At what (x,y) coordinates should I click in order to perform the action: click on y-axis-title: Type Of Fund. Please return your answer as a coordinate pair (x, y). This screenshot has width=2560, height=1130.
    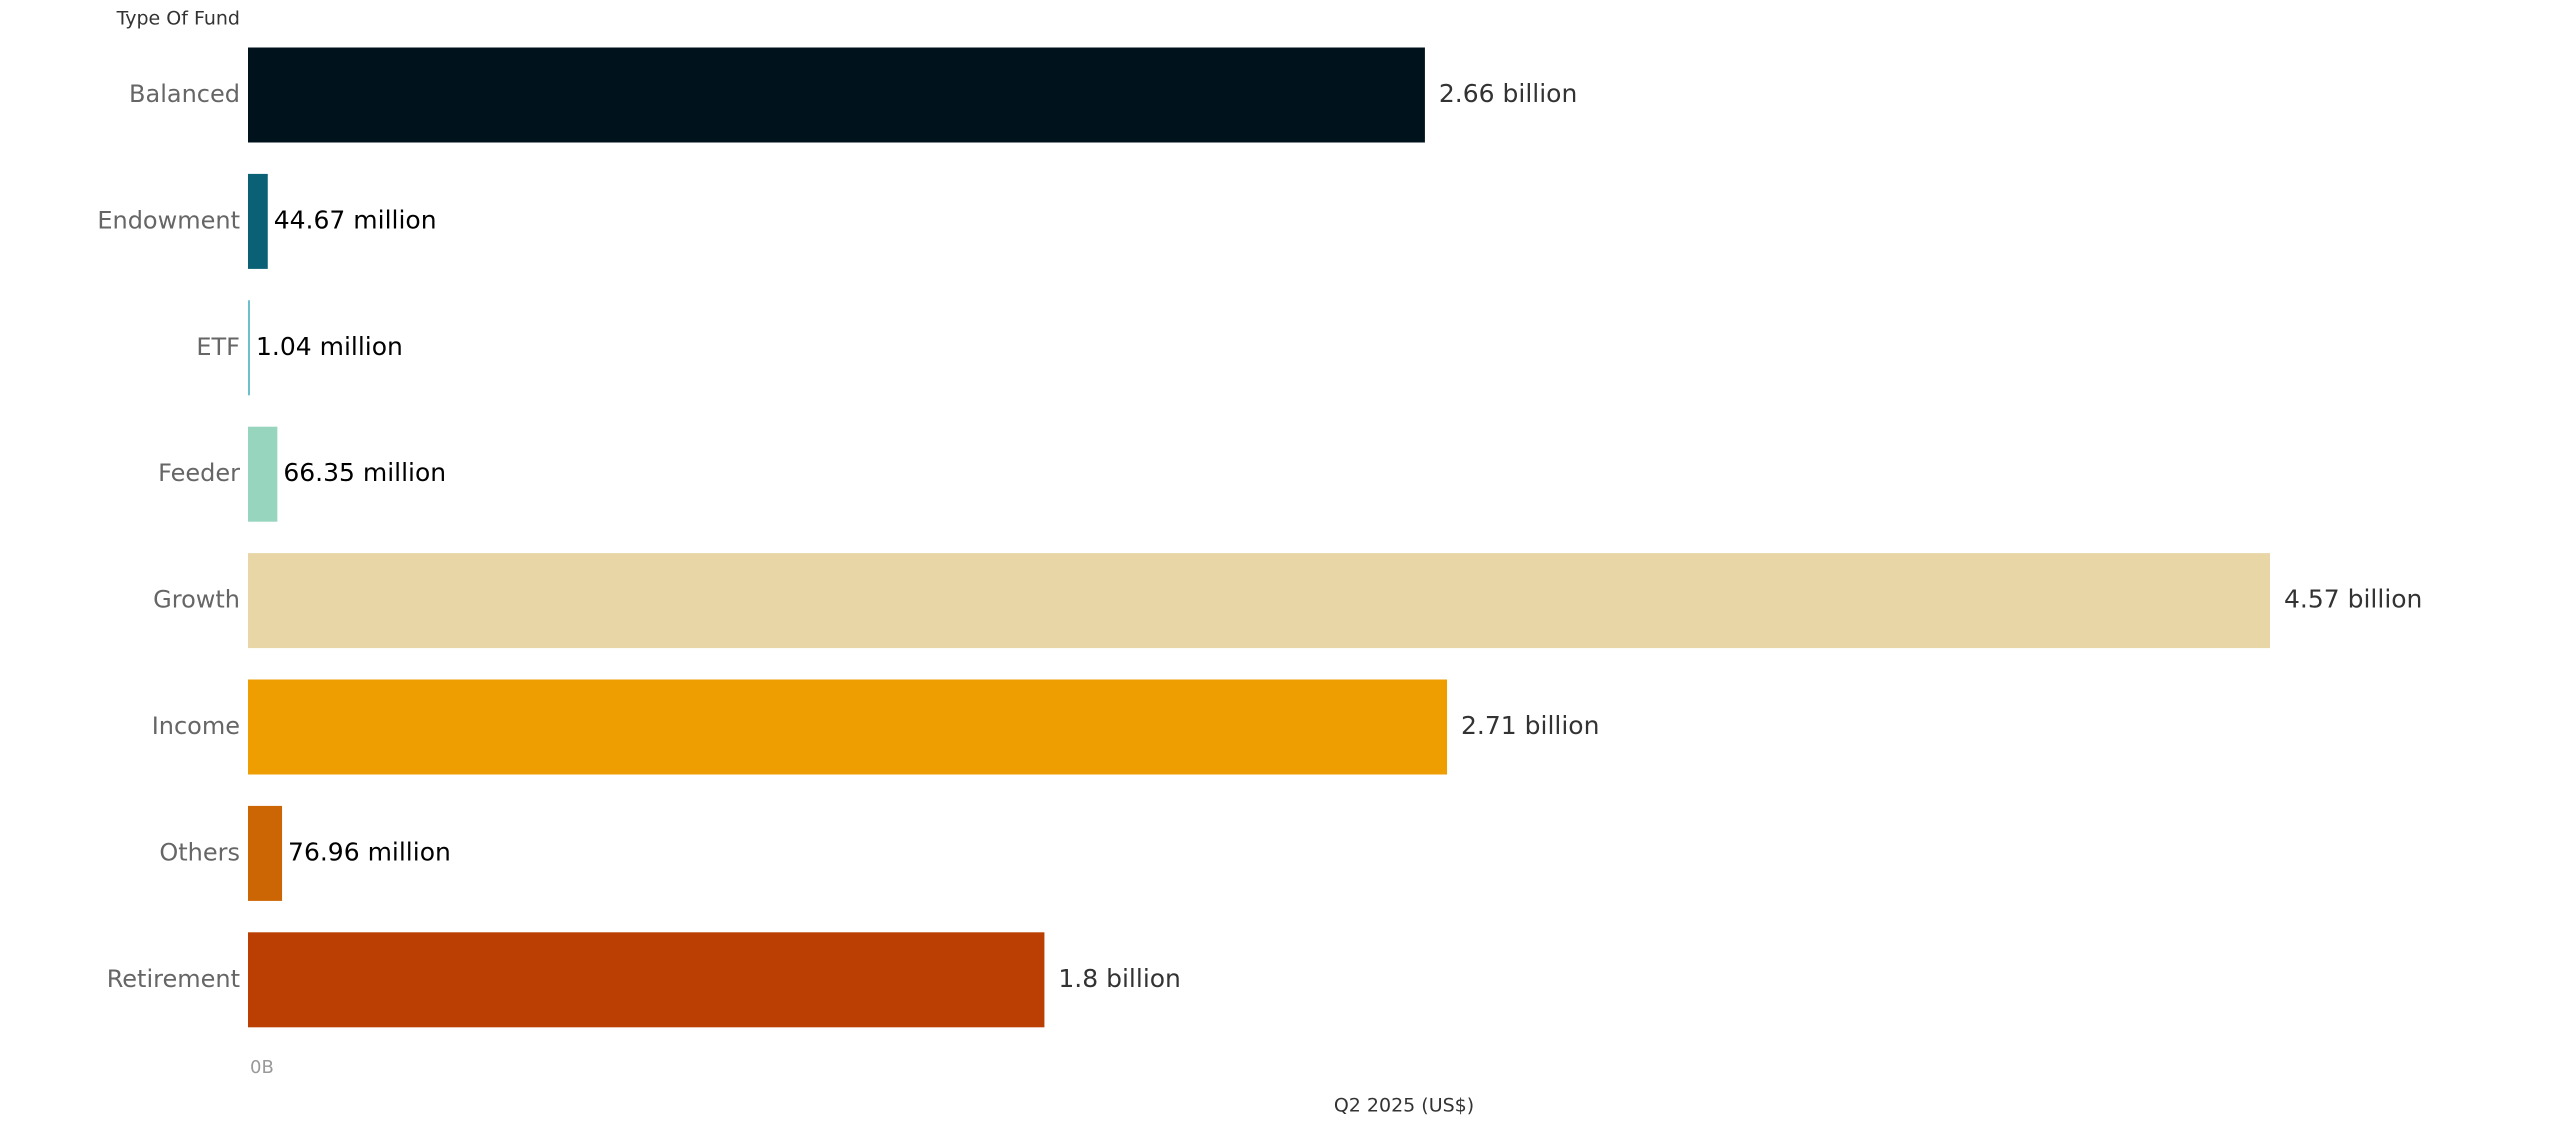
    Looking at the image, I should click on (178, 19).